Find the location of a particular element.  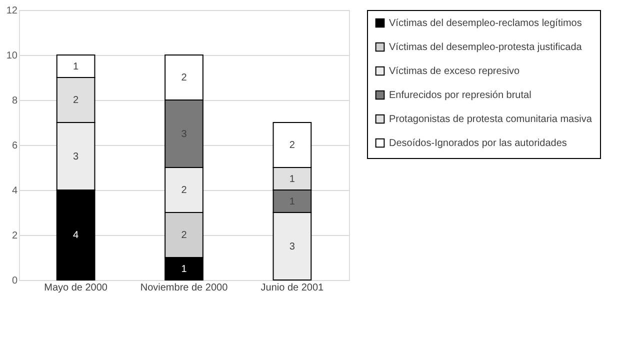

y-tick-label: 4 is located at coordinates (15, 191).